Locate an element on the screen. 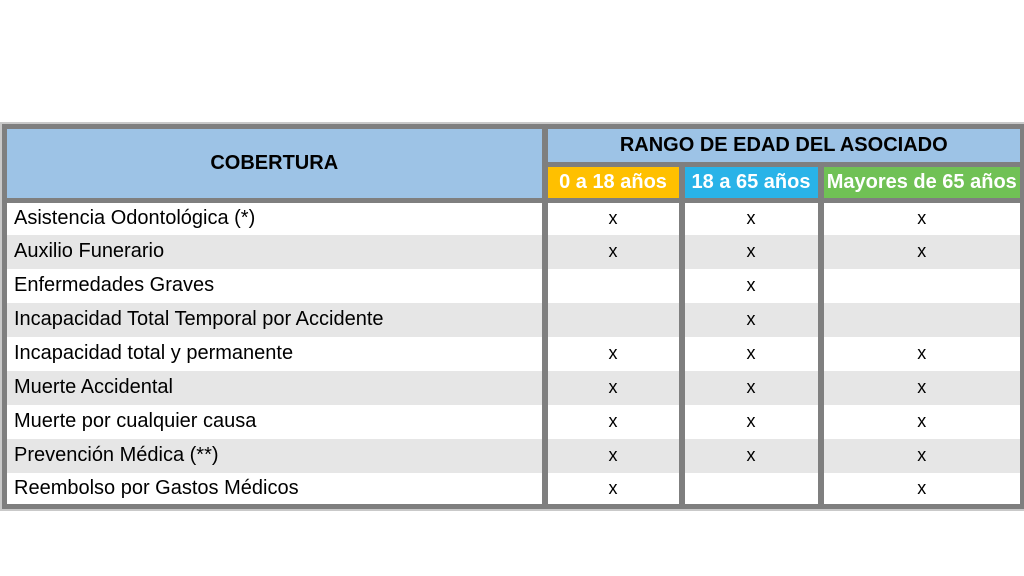 The image size is (1024, 576). coverage-label: Incapacidad Total Temporal por Accidente is located at coordinates (199, 319).